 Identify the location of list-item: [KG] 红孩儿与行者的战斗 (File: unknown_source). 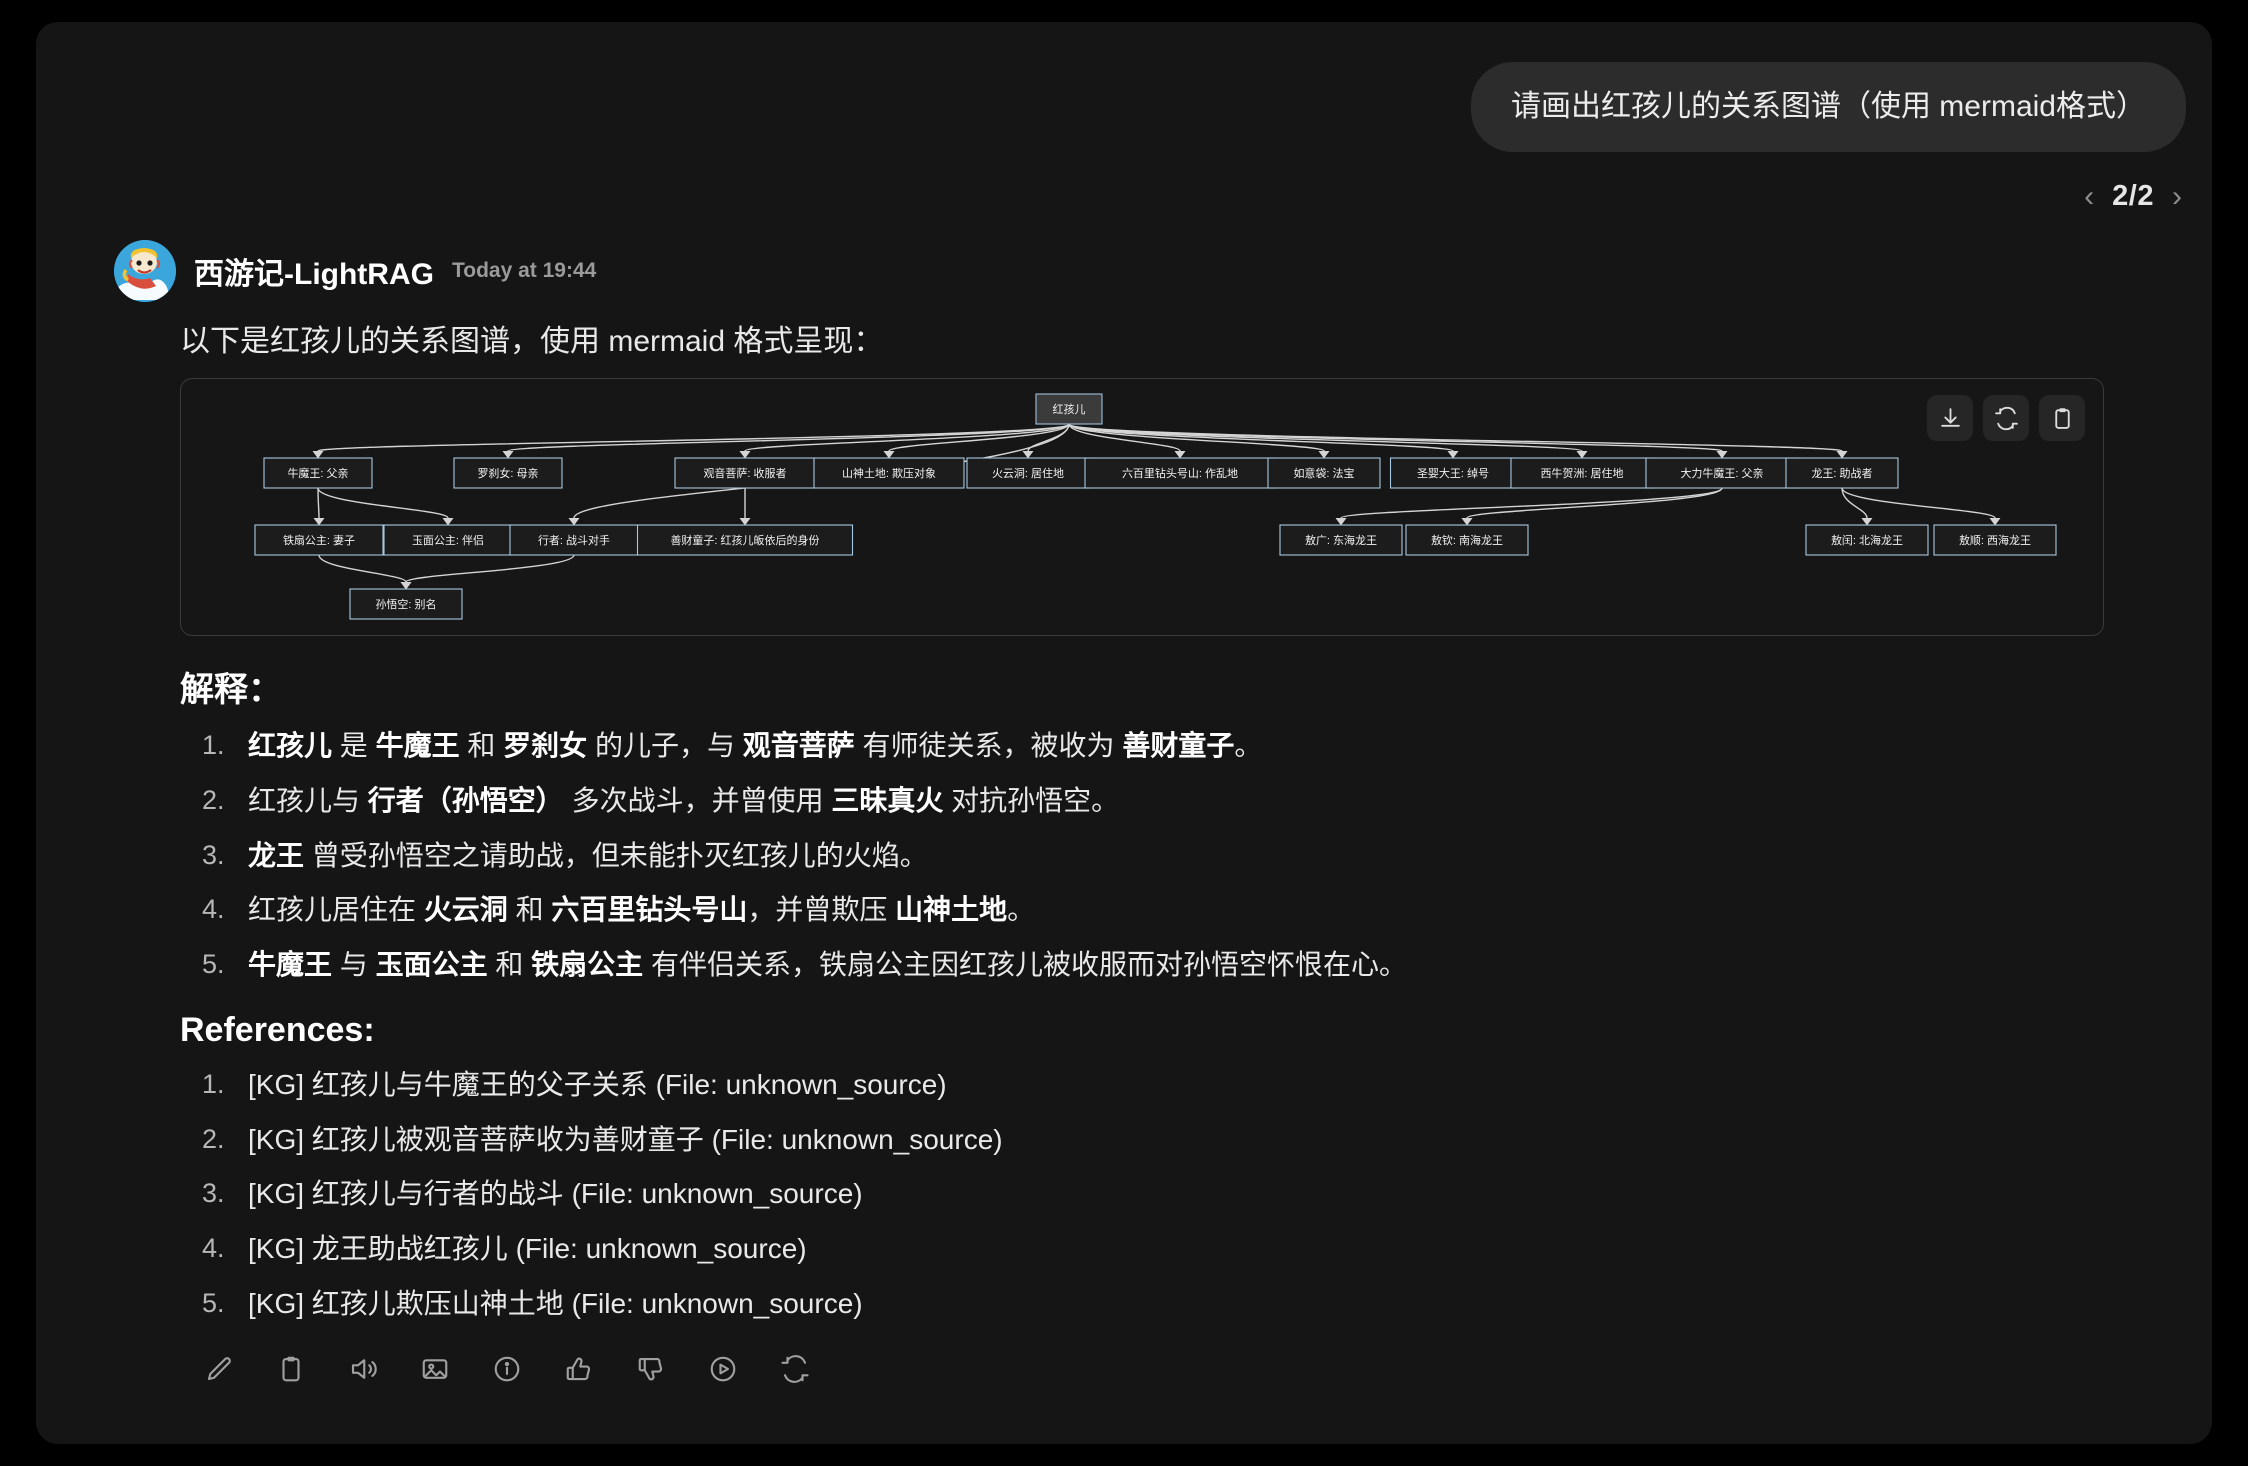
(532, 1193).